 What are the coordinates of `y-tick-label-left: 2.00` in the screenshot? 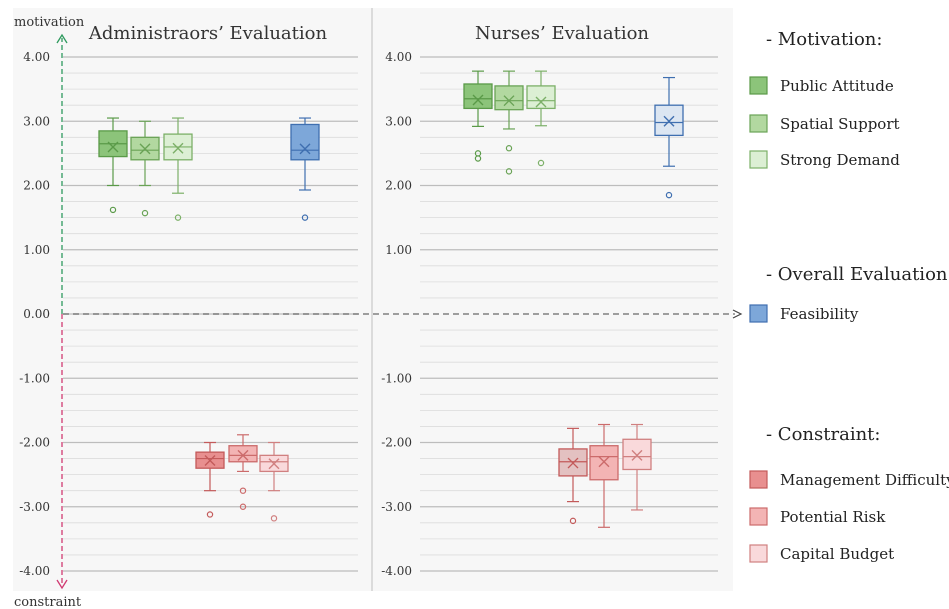 It's located at (36, 186).